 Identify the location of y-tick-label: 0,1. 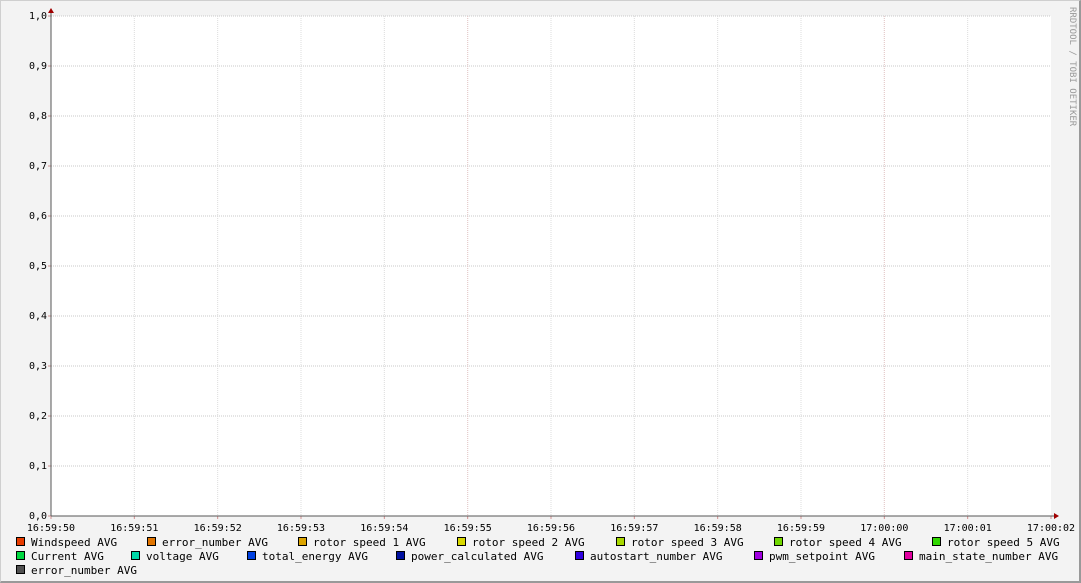
(38, 466).